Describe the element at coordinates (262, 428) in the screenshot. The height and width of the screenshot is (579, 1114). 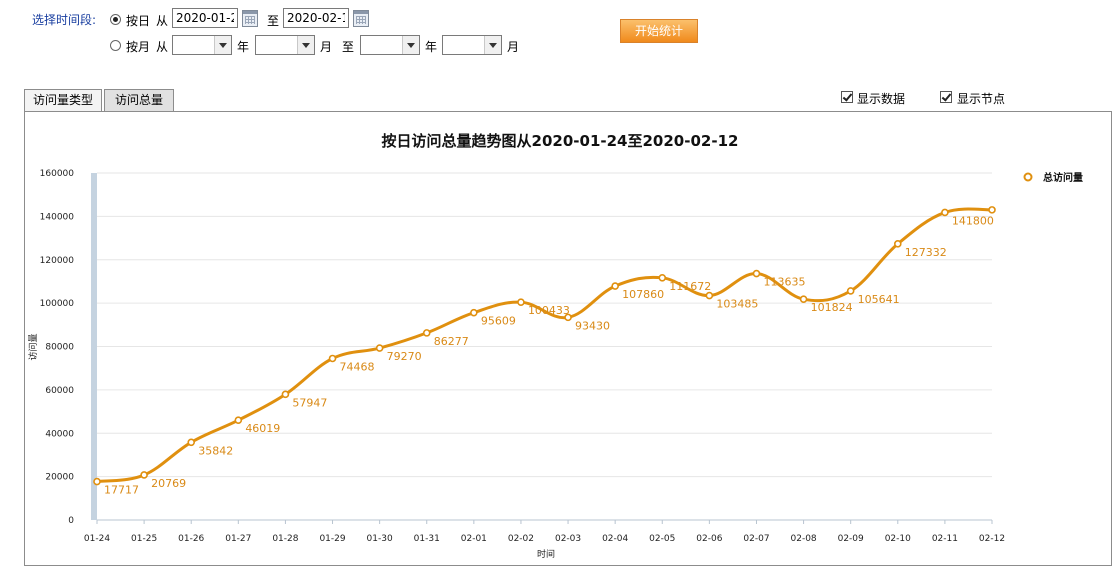
I see `data-label: 46019` at that location.